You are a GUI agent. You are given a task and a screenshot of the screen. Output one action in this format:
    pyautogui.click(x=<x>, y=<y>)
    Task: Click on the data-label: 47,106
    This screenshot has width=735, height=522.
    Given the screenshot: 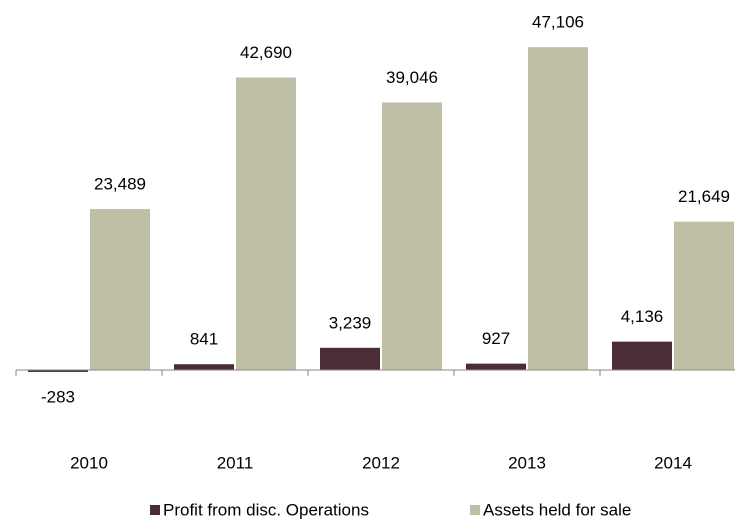 What is the action you would take?
    pyautogui.click(x=558, y=22)
    